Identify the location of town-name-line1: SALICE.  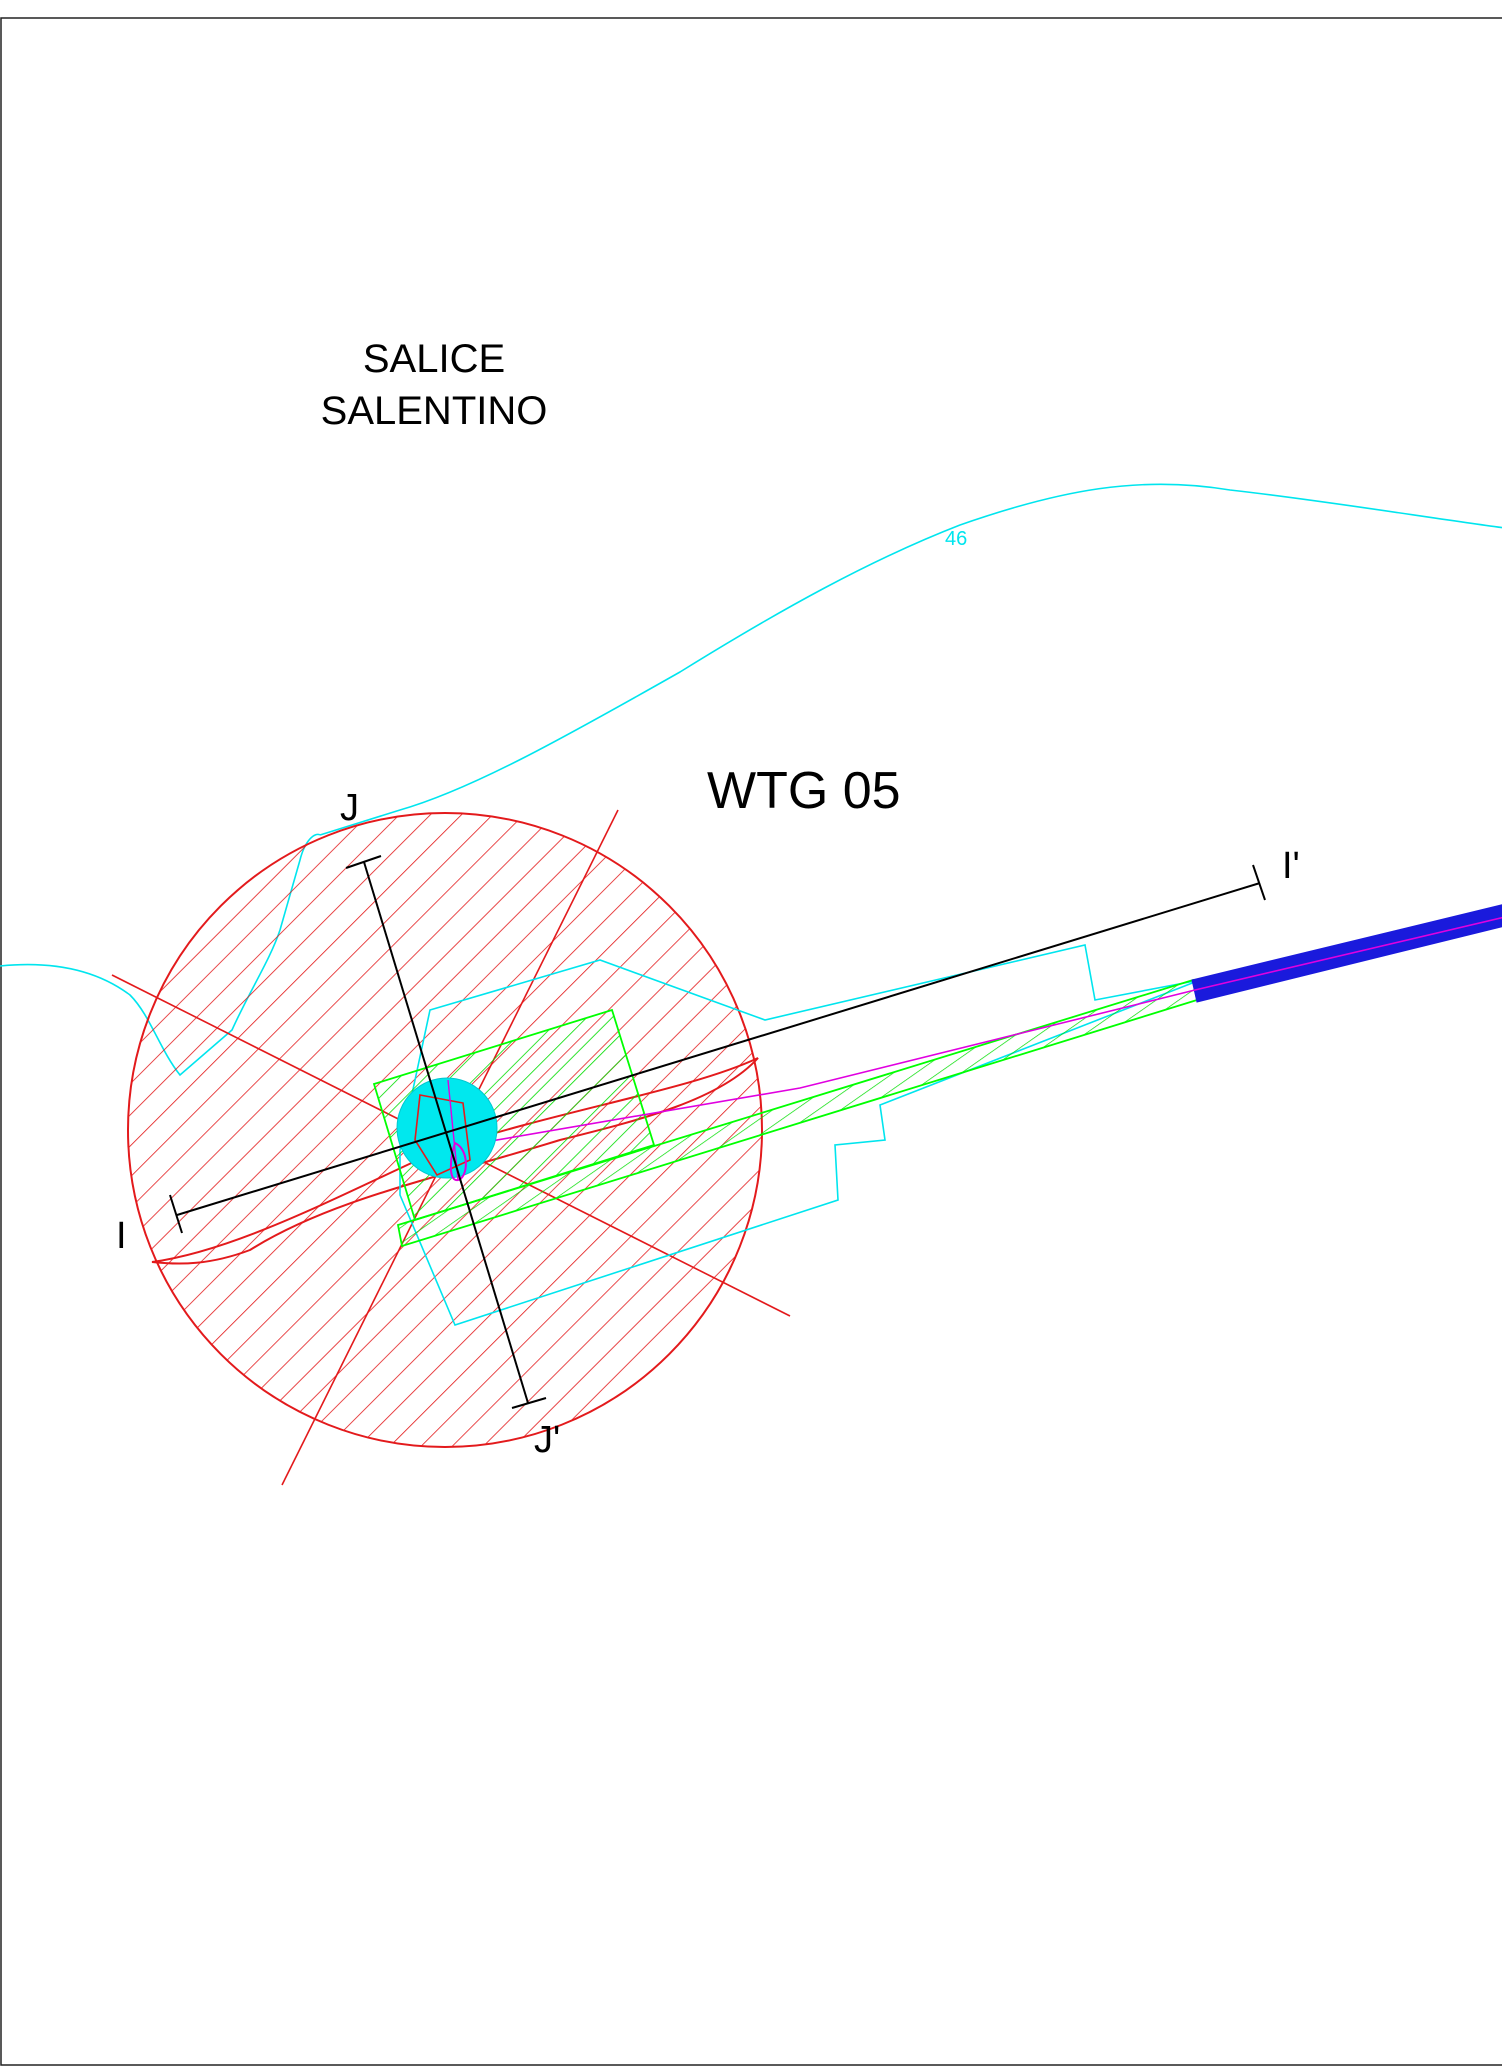
(434, 359).